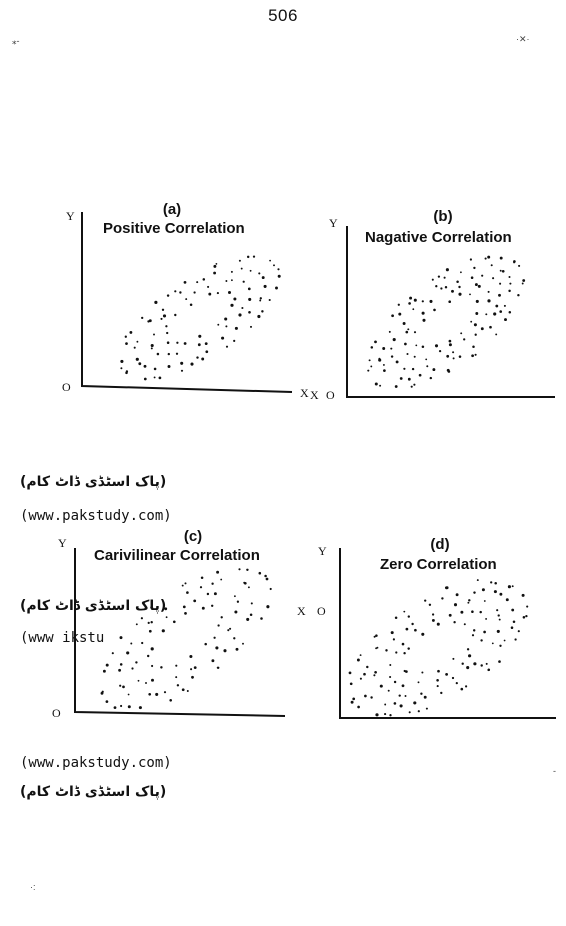 This screenshot has height=926, width=566. Describe the element at coordinates (96, 516) in the screenshot. I see `watermark-url-1: (www.pakstudy.com)` at that location.